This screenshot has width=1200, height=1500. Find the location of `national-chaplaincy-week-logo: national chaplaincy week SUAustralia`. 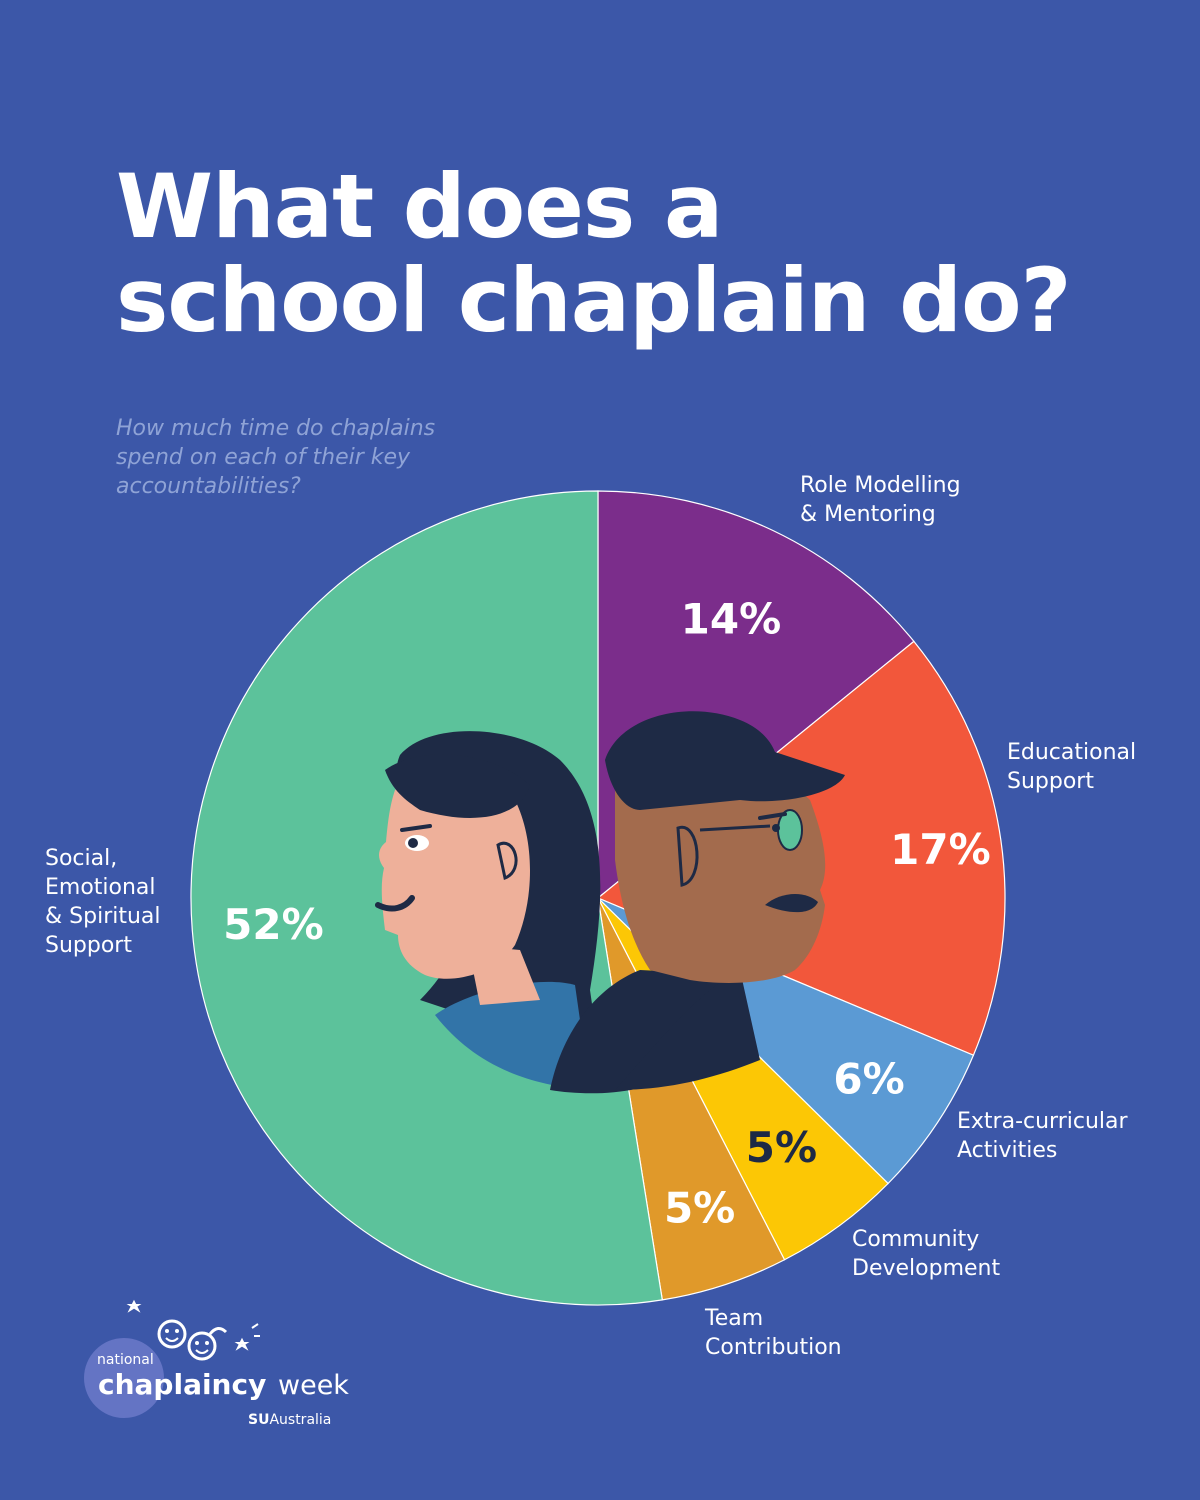

national-chaplaincy-week-logo: national chaplaincy week SUAustralia is located at coordinates (232, 1373).